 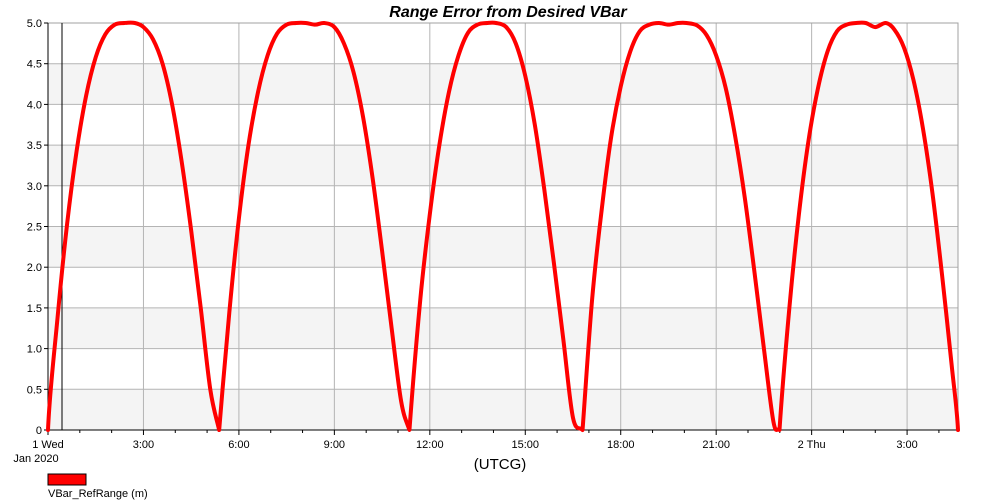 I want to click on x-tick-label: 15:00, so click(x=526, y=445).